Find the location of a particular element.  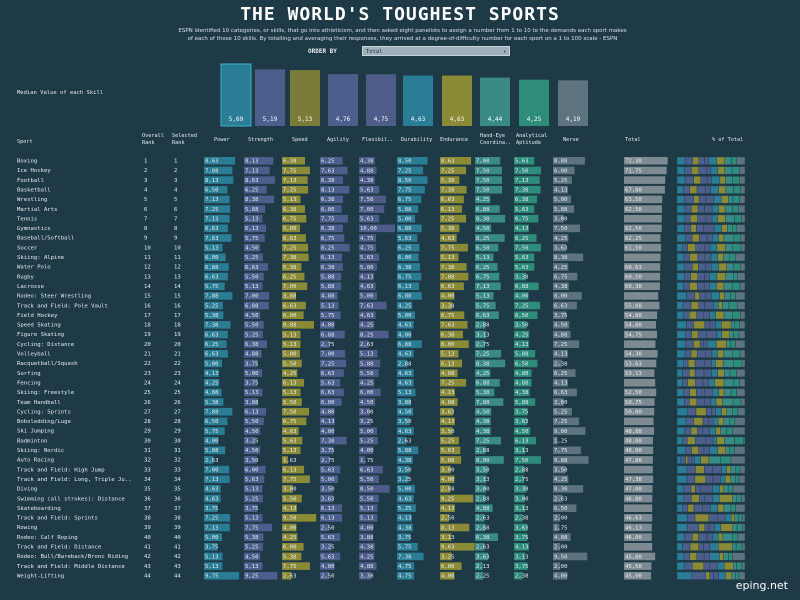

col-header-endurance: Endurance is located at coordinates (454, 140).